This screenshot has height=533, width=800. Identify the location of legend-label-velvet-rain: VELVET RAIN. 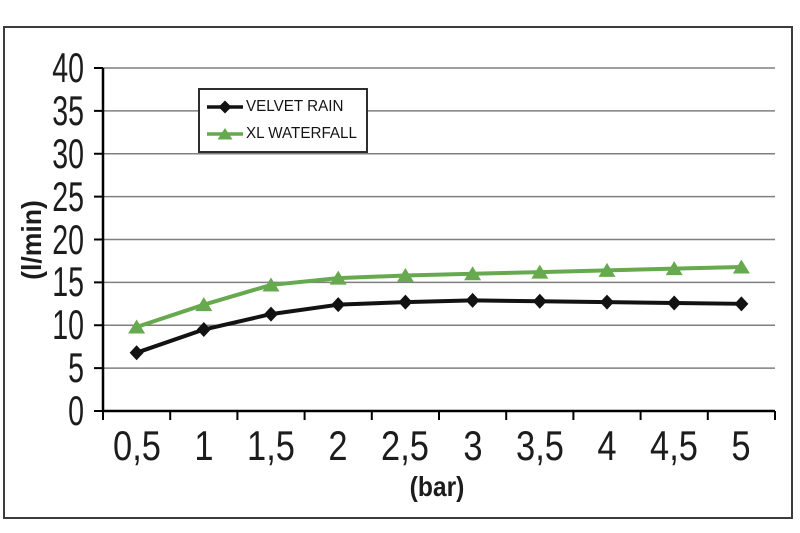
(295, 106).